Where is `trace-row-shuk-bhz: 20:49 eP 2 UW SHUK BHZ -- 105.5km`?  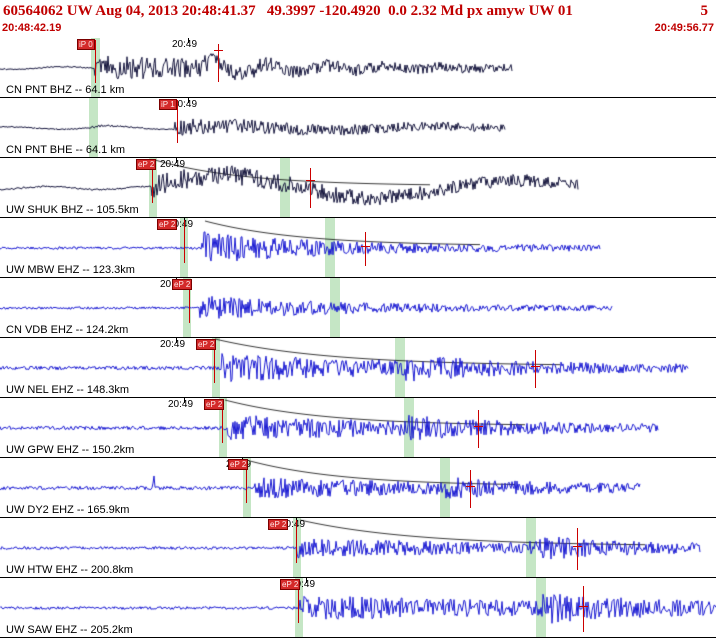 trace-row-shuk-bhz: 20:49 eP 2 UW SHUK BHZ -- 105.5km is located at coordinates (358, 188).